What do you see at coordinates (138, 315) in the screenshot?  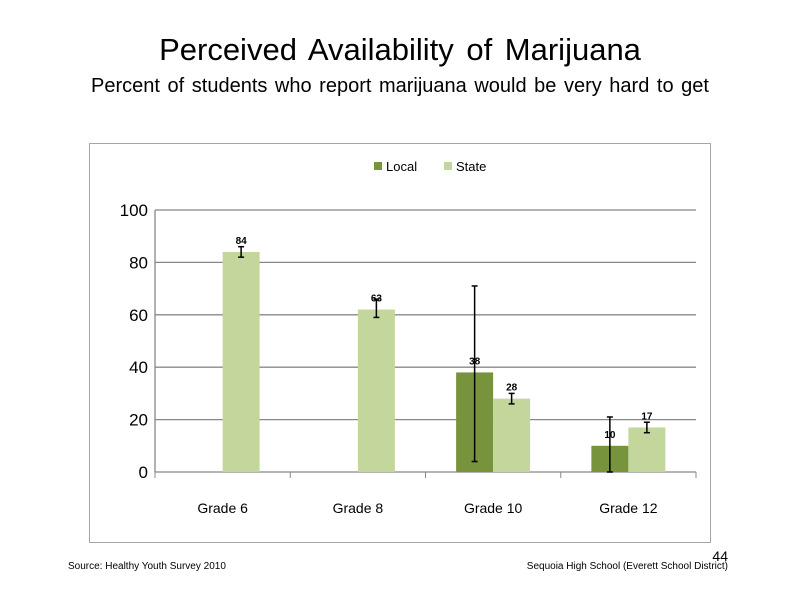 I see `y-tick-label: 60` at bounding box center [138, 315].